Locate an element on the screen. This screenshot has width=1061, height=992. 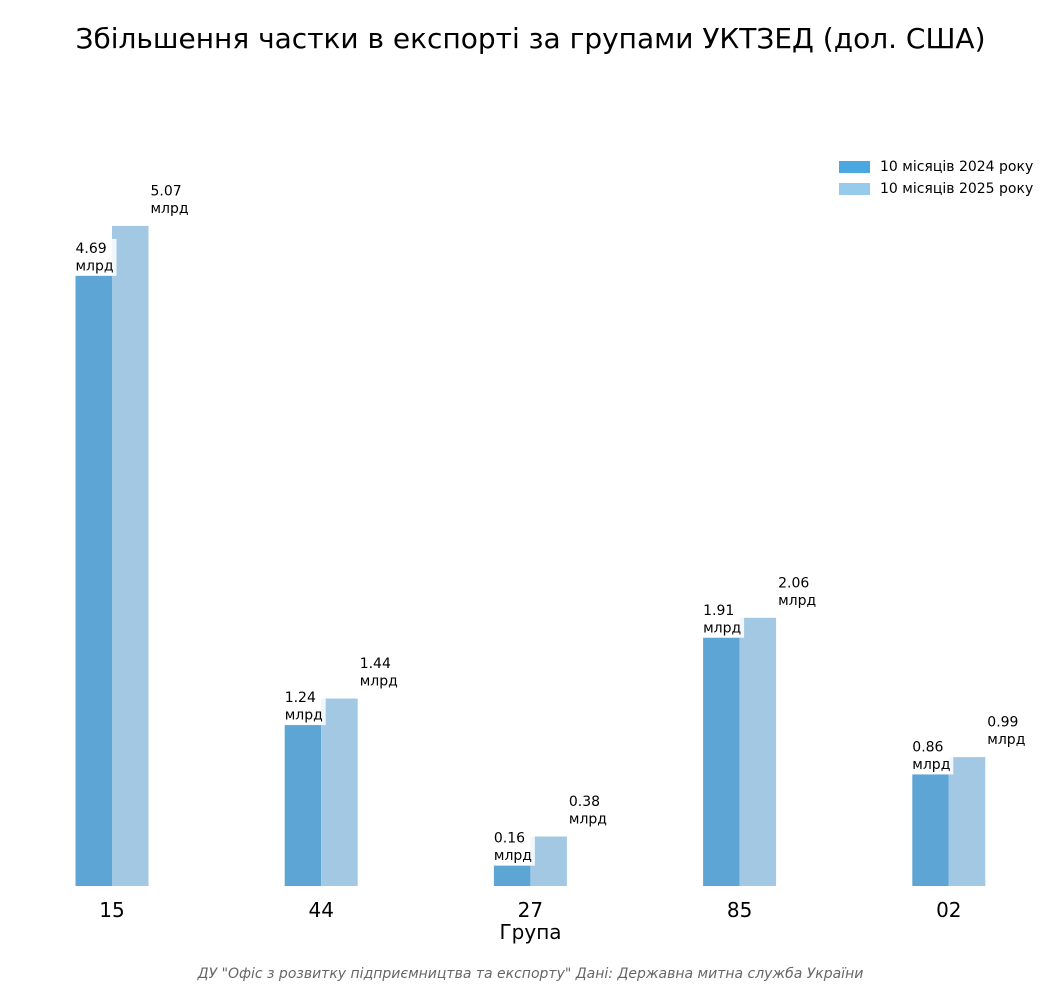
x-axis-label: Група is located at coordinates (530, 932).